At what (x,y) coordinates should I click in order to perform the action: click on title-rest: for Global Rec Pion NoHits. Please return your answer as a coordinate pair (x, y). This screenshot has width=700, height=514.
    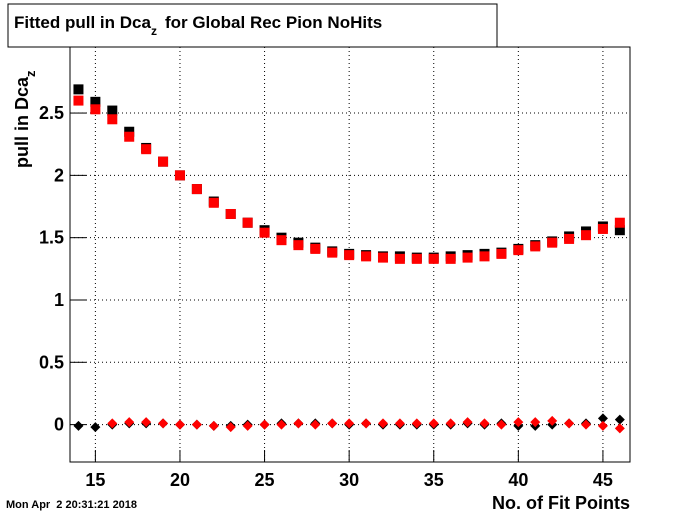
    Looking at the image, I should click on (273, 22).